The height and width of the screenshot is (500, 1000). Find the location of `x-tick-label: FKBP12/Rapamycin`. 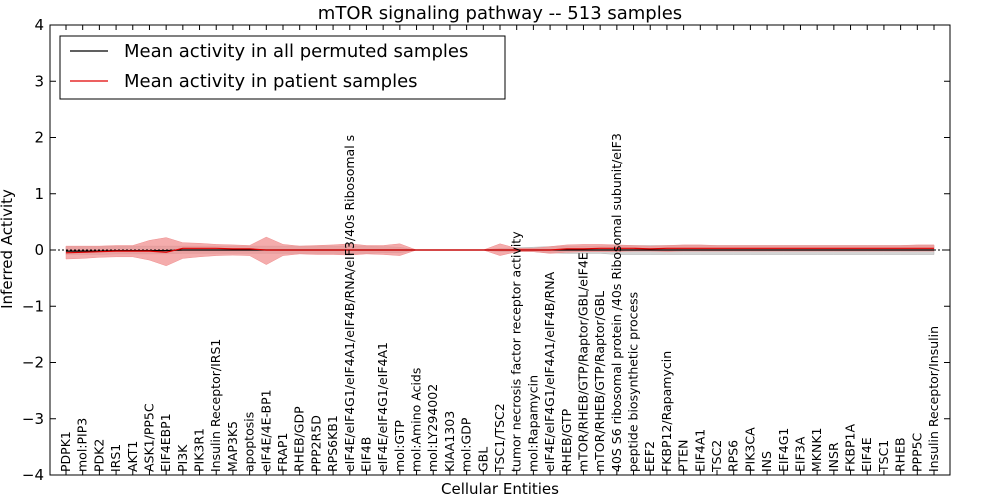

x-tick-label: FKBP12/Rapamycin is located at coordinates (666, 411).